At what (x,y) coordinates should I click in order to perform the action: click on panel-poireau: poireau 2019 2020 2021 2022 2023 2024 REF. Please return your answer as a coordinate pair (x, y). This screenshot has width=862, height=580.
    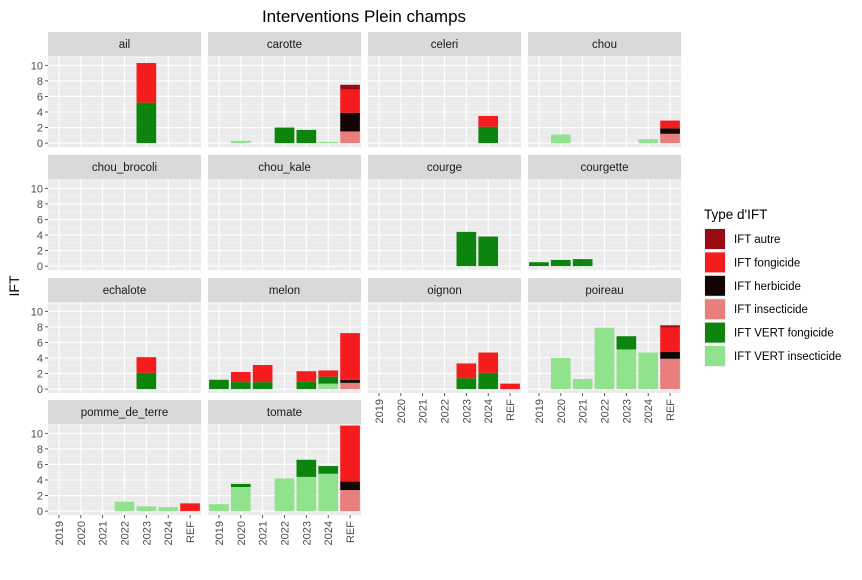
    Looking at the image, I should click on (604, 350).